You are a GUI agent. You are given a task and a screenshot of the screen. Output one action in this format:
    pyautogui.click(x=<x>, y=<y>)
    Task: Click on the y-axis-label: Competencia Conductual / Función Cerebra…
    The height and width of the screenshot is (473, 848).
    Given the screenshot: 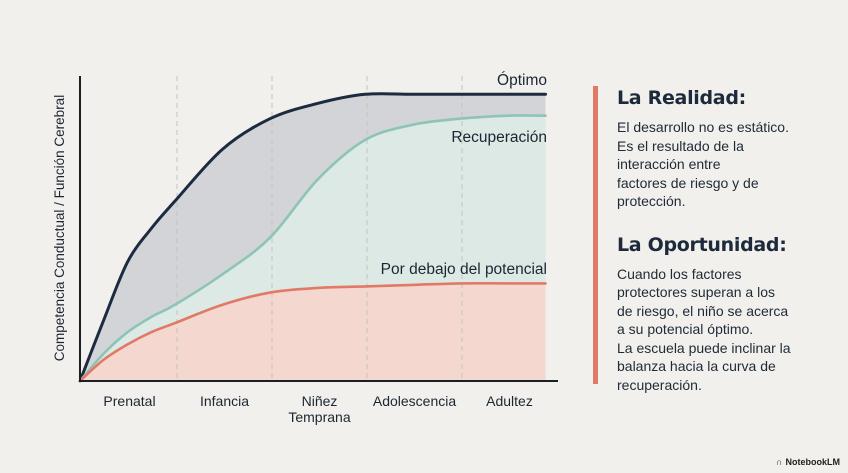 What is the action you would take?
    pyautogui.click(x=59, y=228)
    